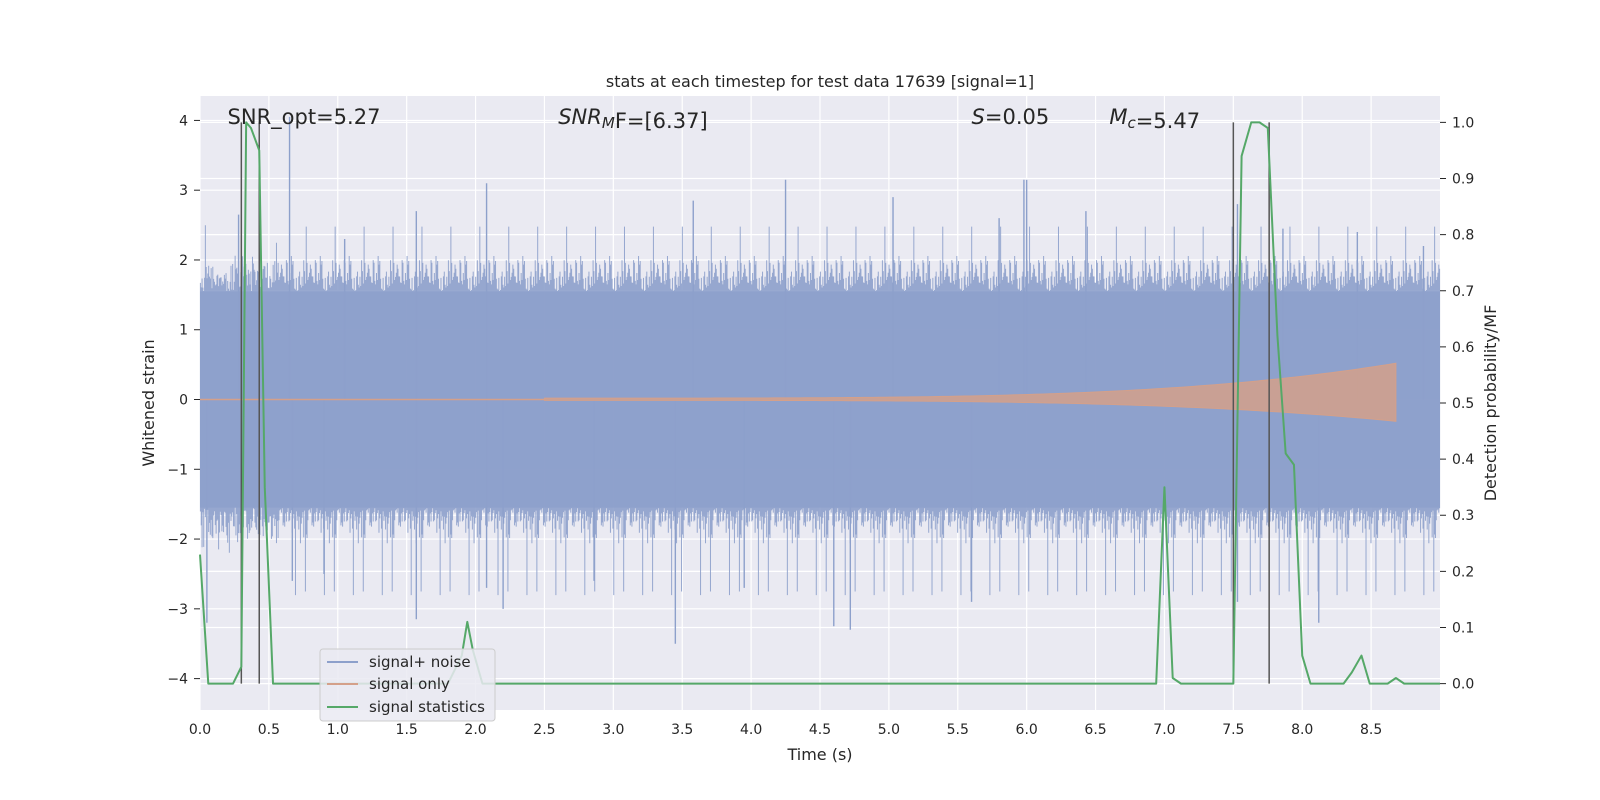 The image size is (1600, 800). What do you see at coordinates (682, 730) in the screenshot?
I see `x-tick-label: 3.5` at bounding box center [682, 730].